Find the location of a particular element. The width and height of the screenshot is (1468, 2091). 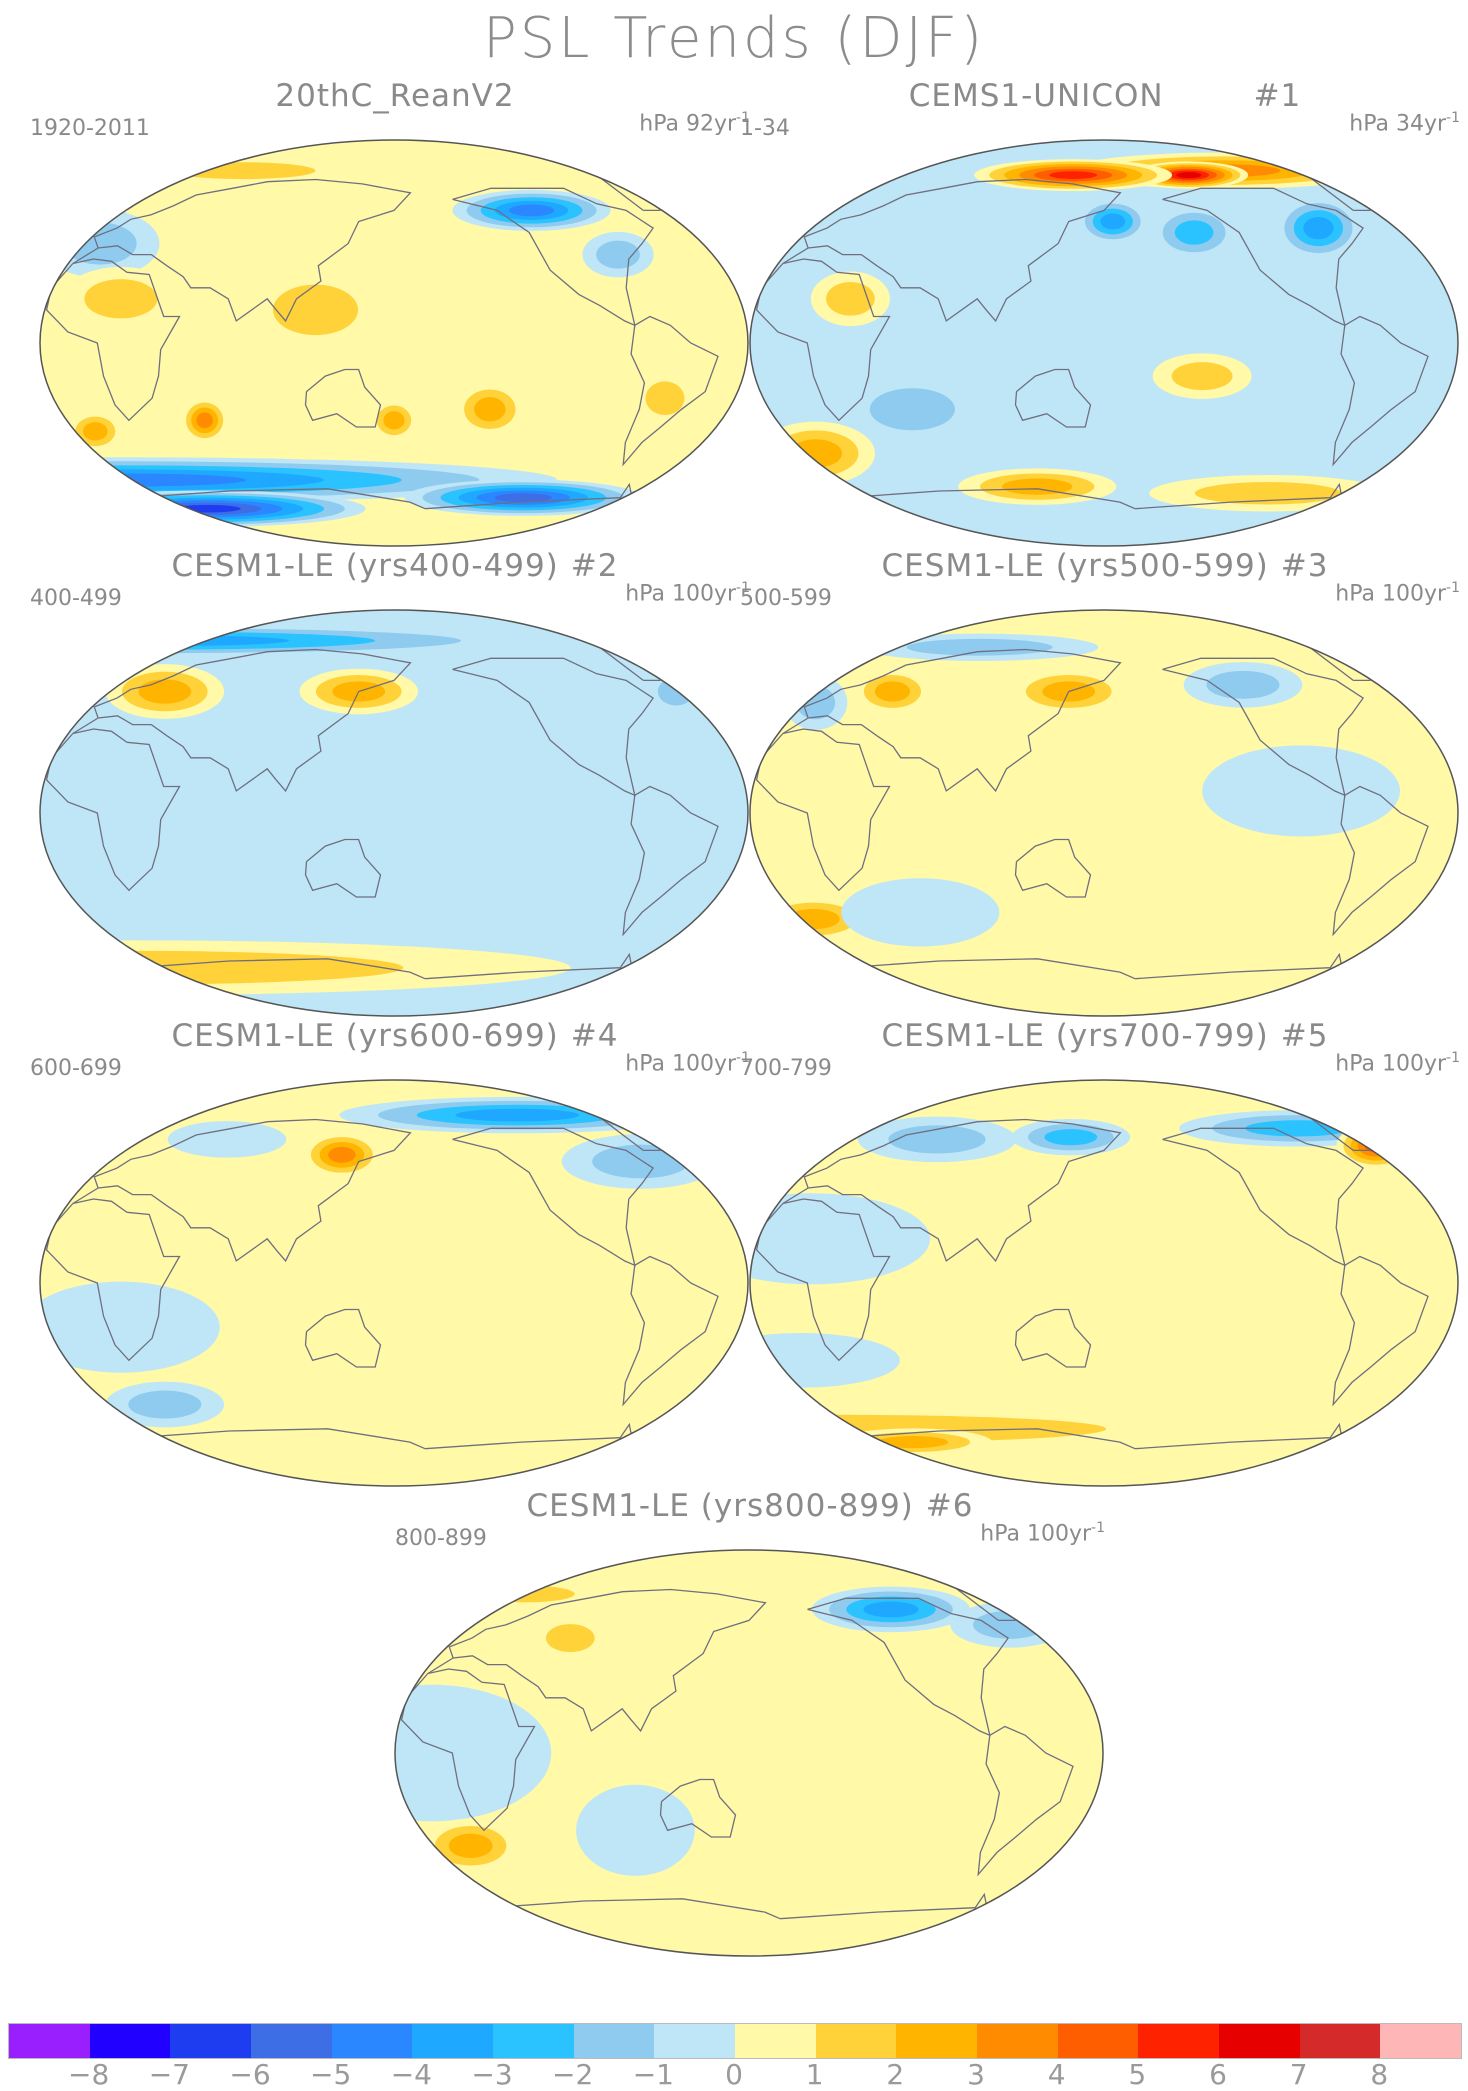

units-text: hPa 92yr is located at coordinates (688, 124).